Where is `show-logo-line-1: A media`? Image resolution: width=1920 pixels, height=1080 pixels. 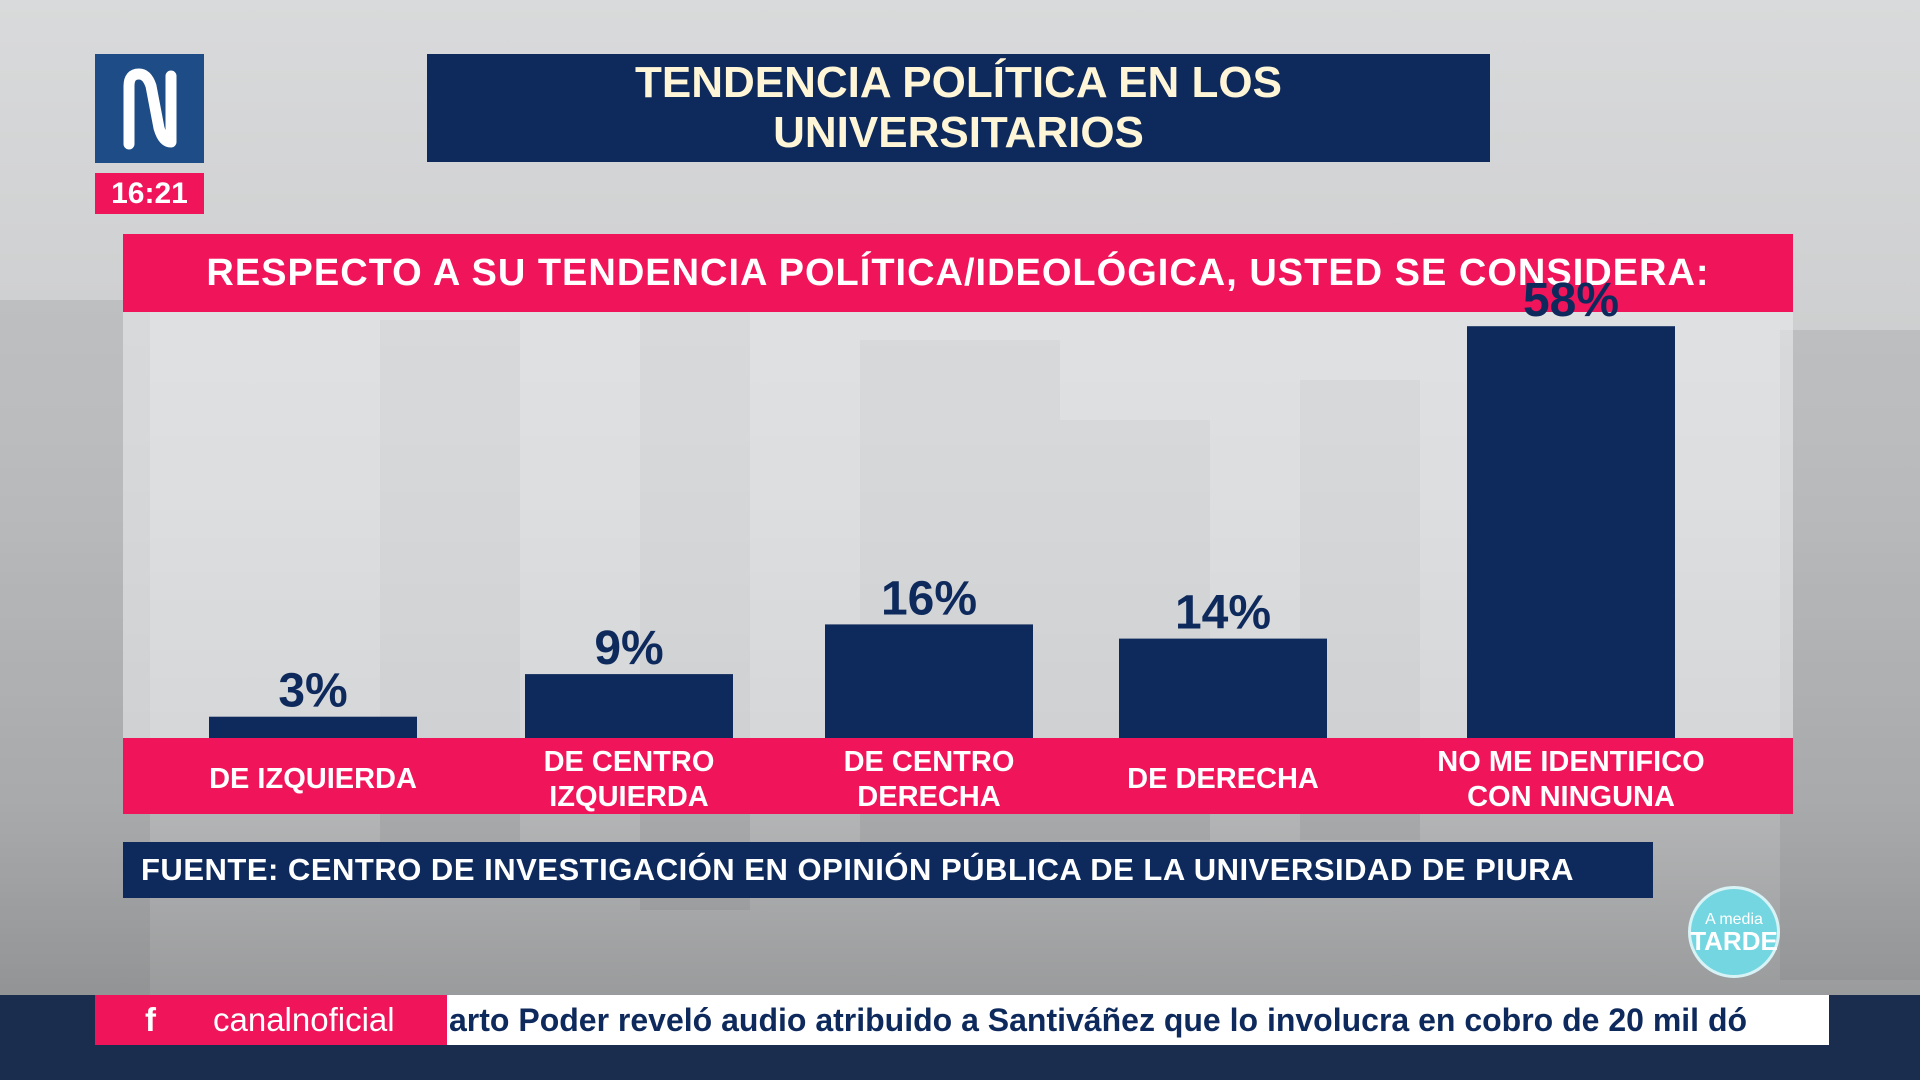 show-logo-line-1: A media is located at coordinates (1734, 919).